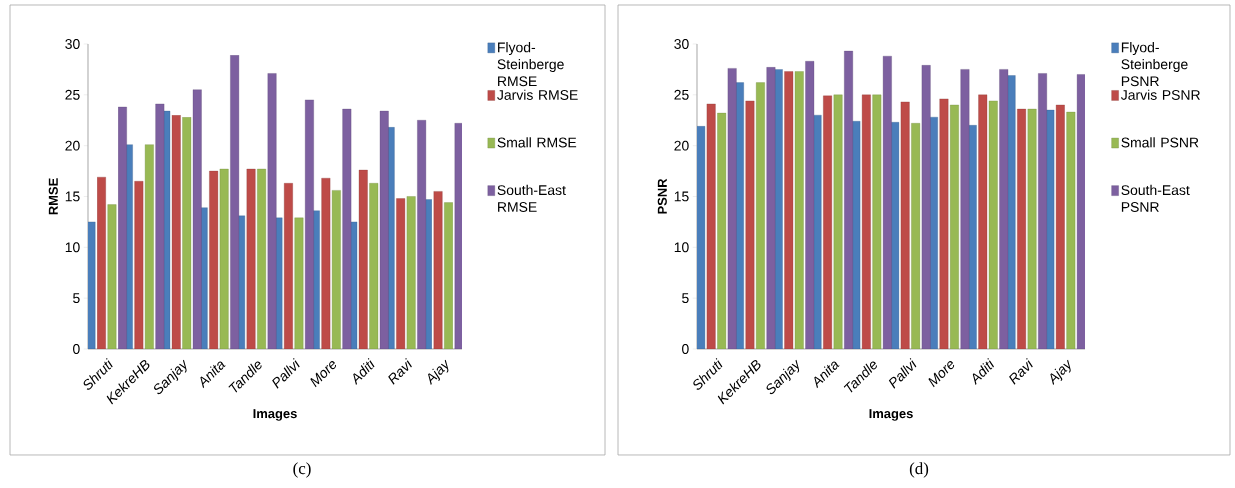  Describe the element at coordinates (53, 196) in the screenshot. I see `y-axis-title: RMSE` at that location.